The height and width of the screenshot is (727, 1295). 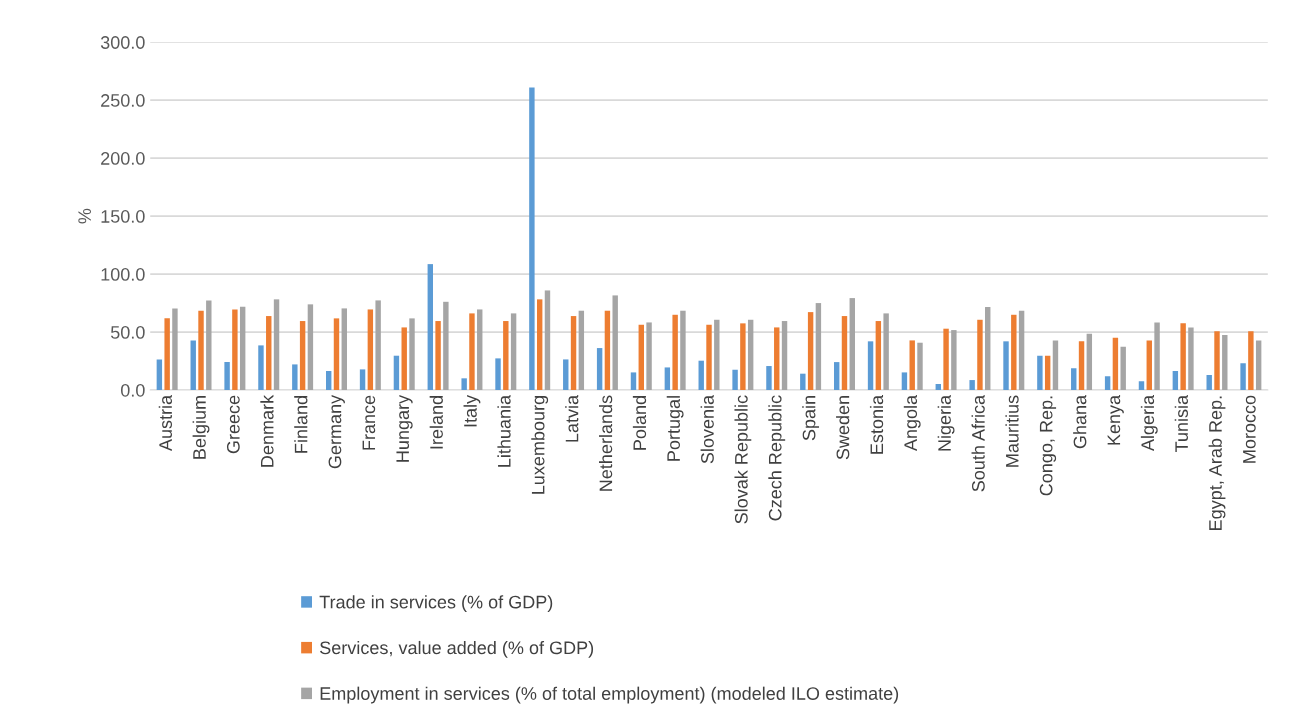 What do you see at coordinates (127, 332) in the screenshot?
I see `y-tick-label: 50.0` at bounding box center [127, 332].